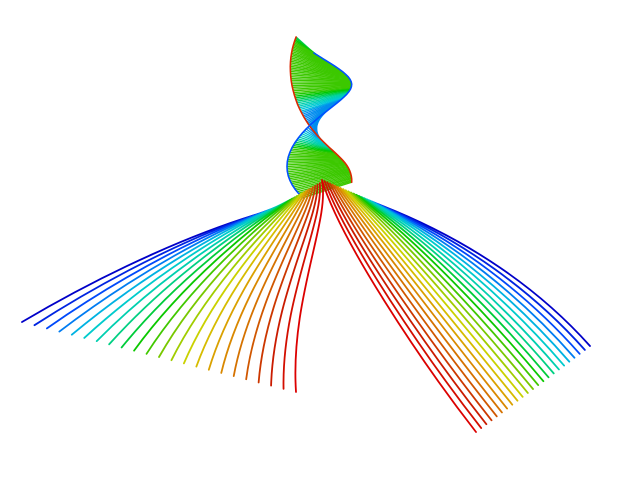  Describe the element at coordinates (319, 125) in the screenshot. I see `ribbon-edge-blue` at that location.